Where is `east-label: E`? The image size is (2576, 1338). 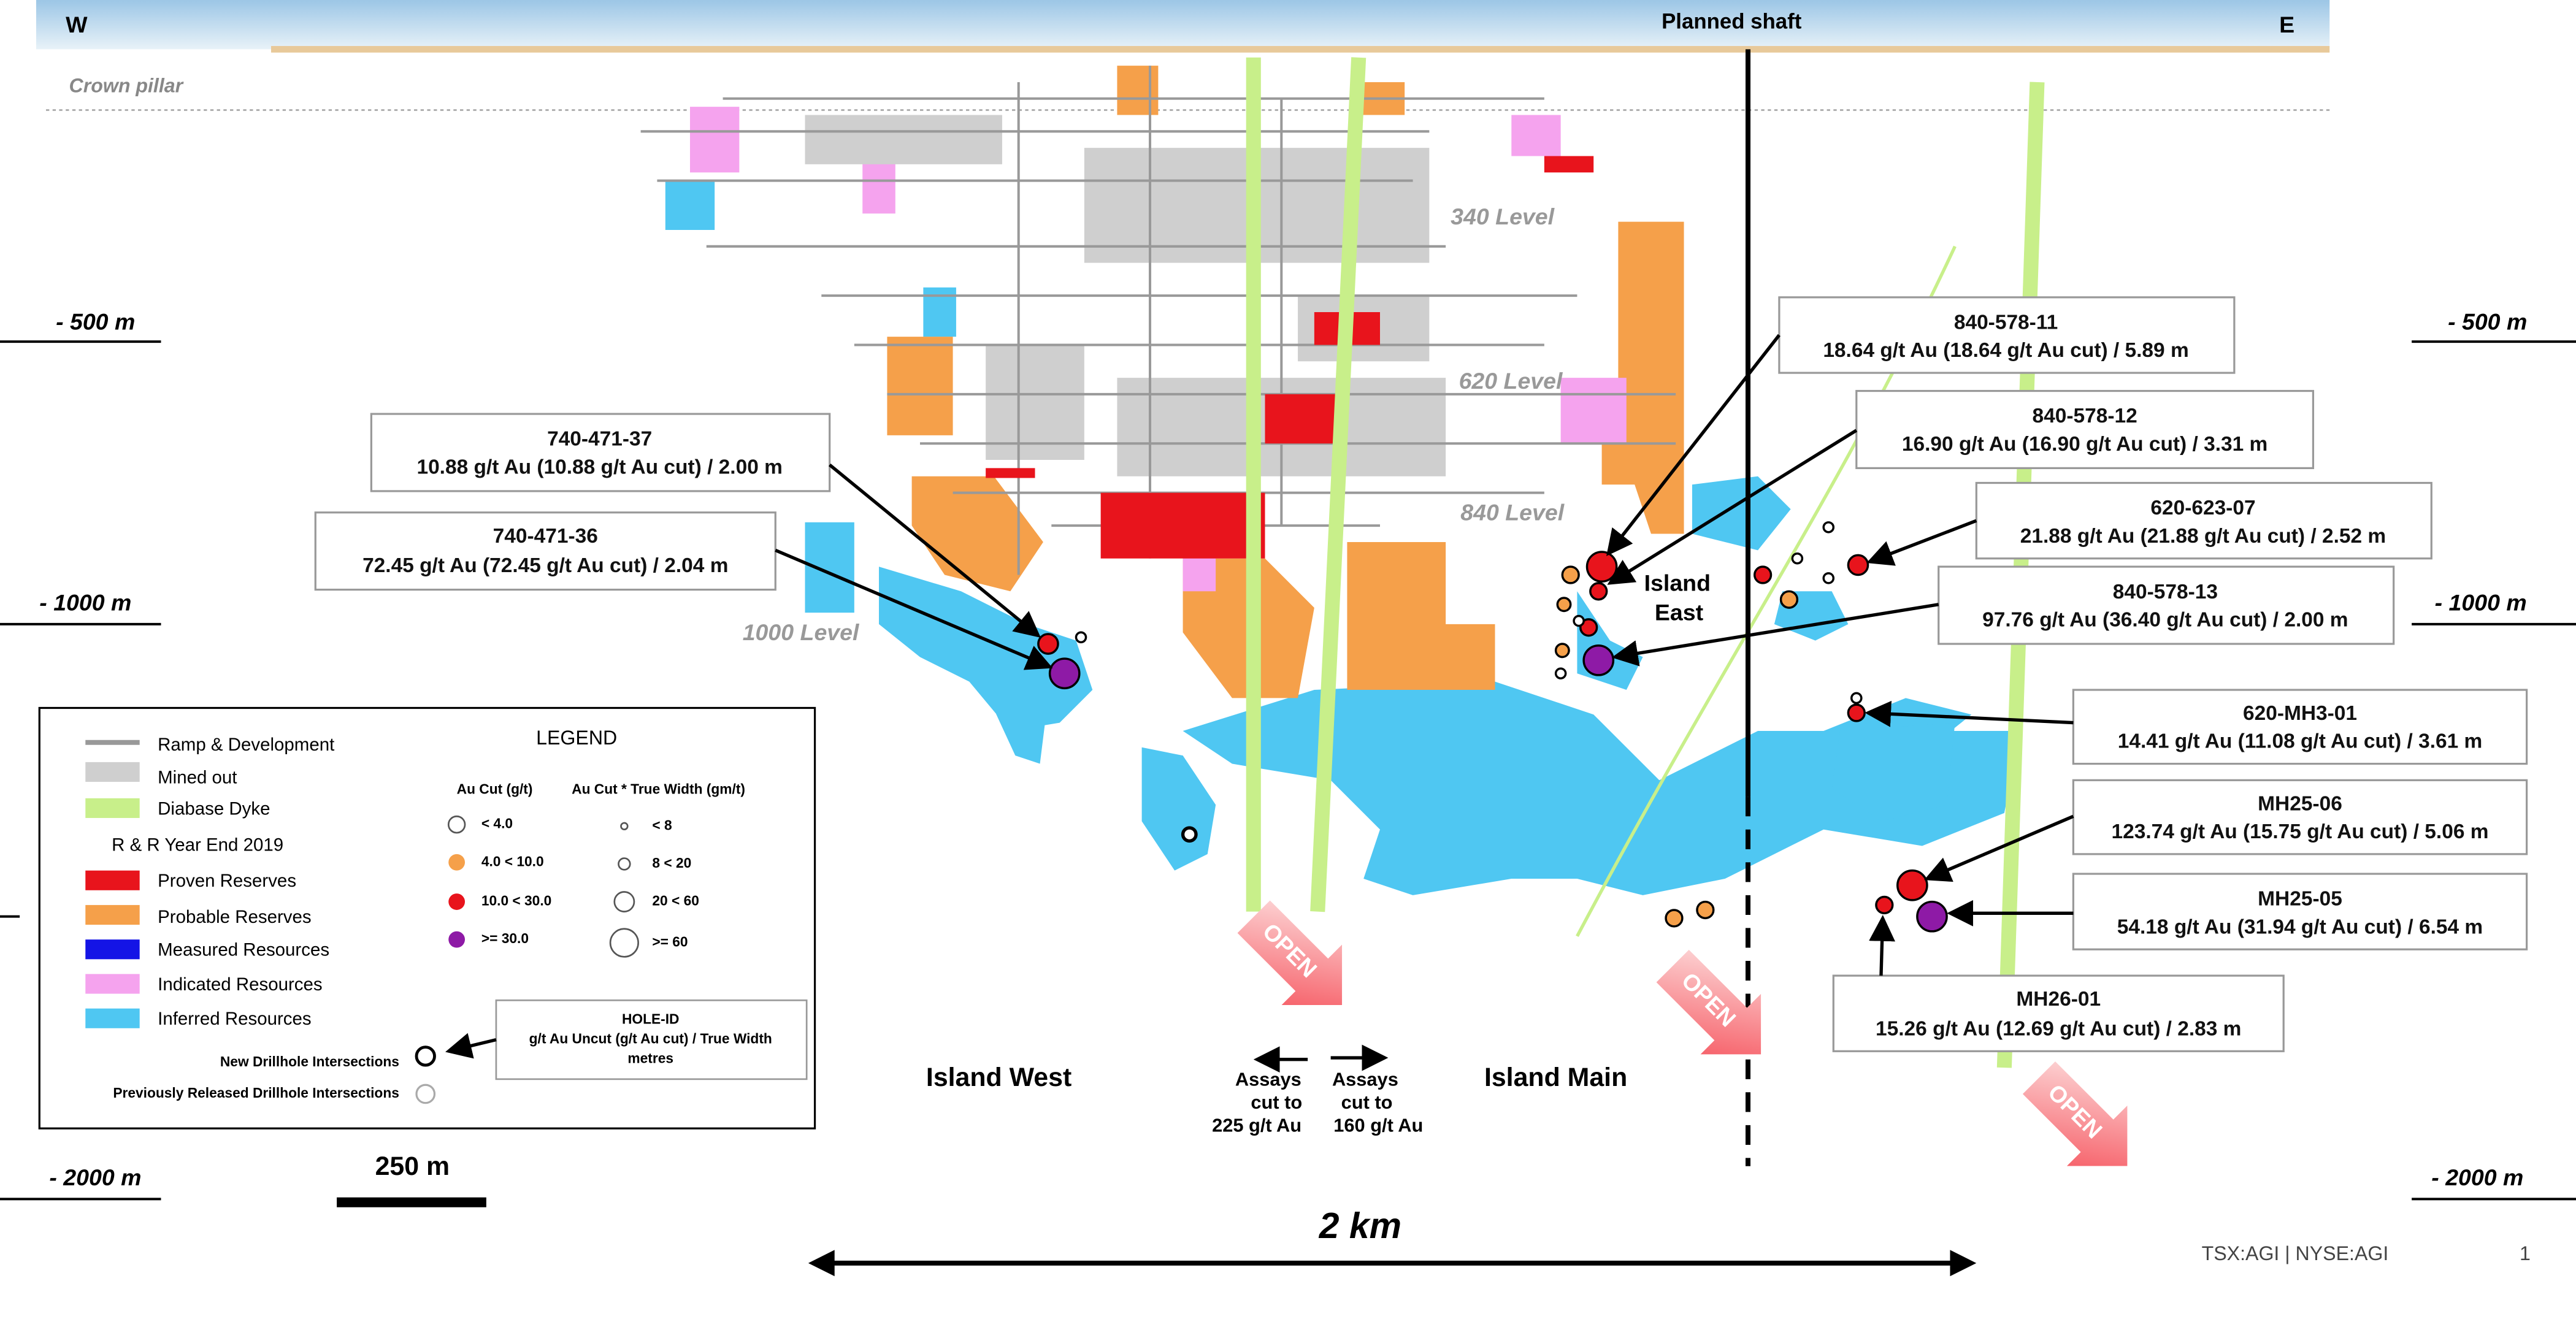 east-label: E is located at coordinates (2286, 24).